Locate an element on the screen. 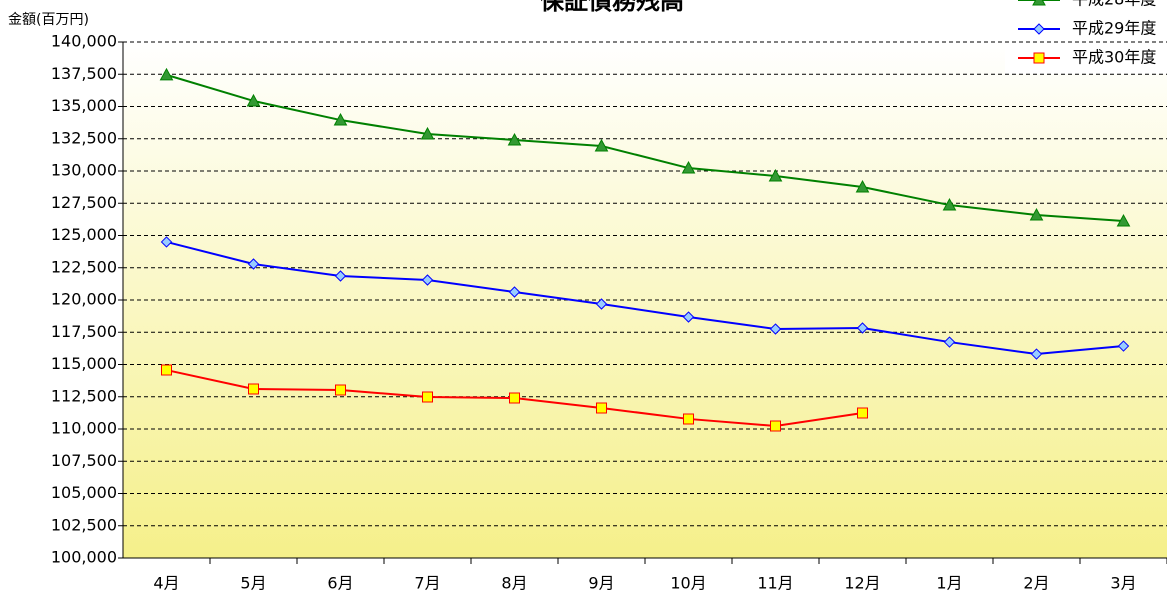 The height and width of the screenshot is (608, 1167). y-tick-label: 100,000 is located at coordinates (84, 557).